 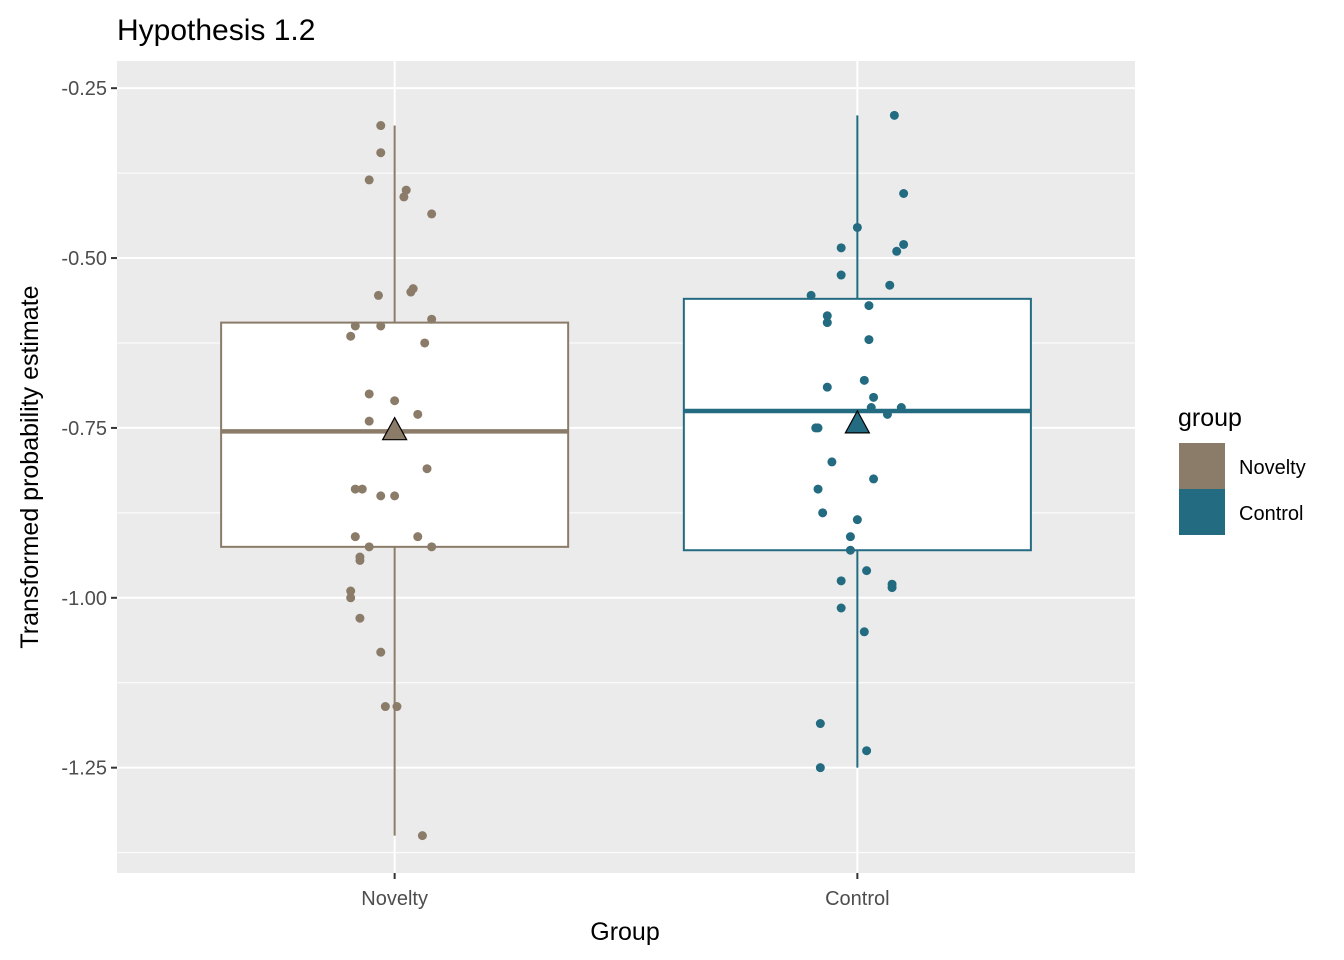 I want to click on legend-title: group, so click(x=1210, y=418).